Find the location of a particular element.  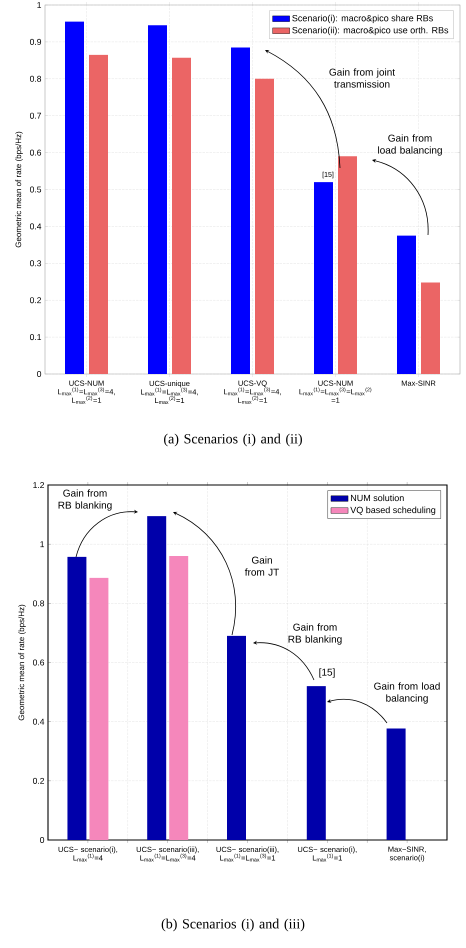

legend-label: NUM solution is located at coordinates (377, 498).